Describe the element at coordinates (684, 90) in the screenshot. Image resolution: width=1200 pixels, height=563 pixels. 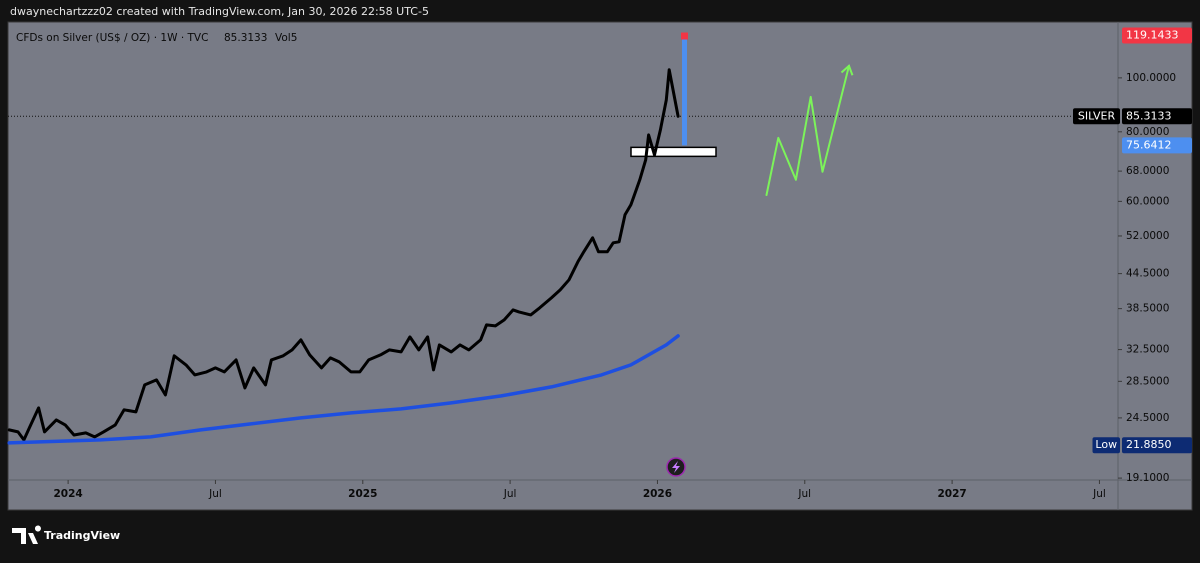
I see `target-bar` at that location.